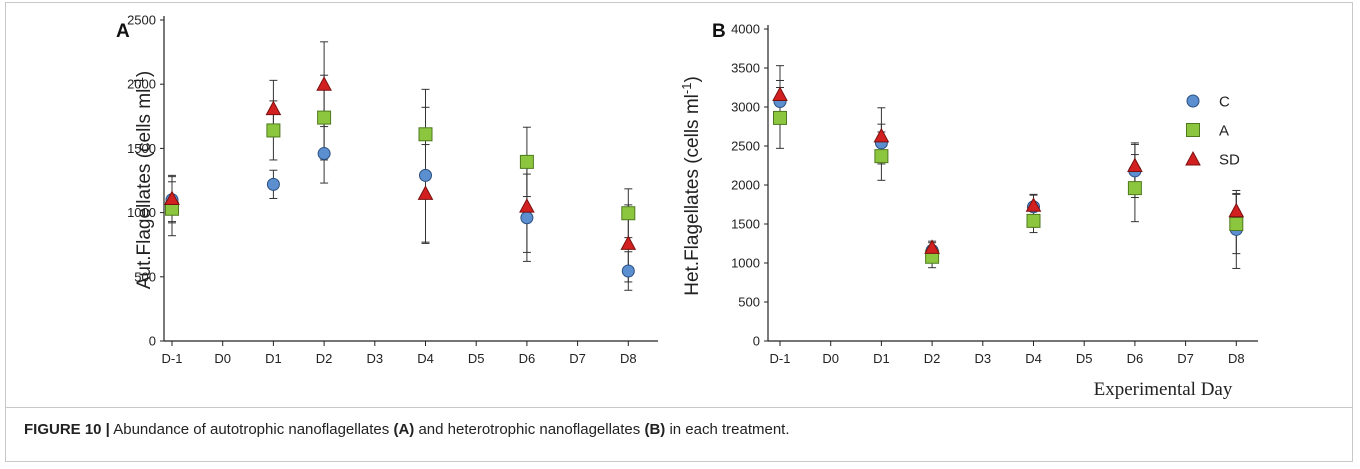 This screenshot has height=469, width=1360. Describe the element at coordinates (655, 429) in the screenshot. I see `caption-mark-b: (B)` at that location.